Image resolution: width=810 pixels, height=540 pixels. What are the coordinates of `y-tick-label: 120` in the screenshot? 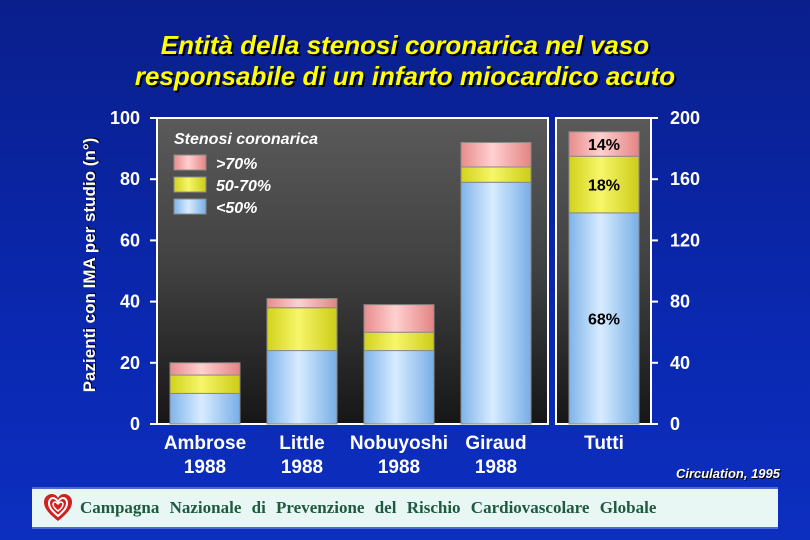 It's located at (685, 240).